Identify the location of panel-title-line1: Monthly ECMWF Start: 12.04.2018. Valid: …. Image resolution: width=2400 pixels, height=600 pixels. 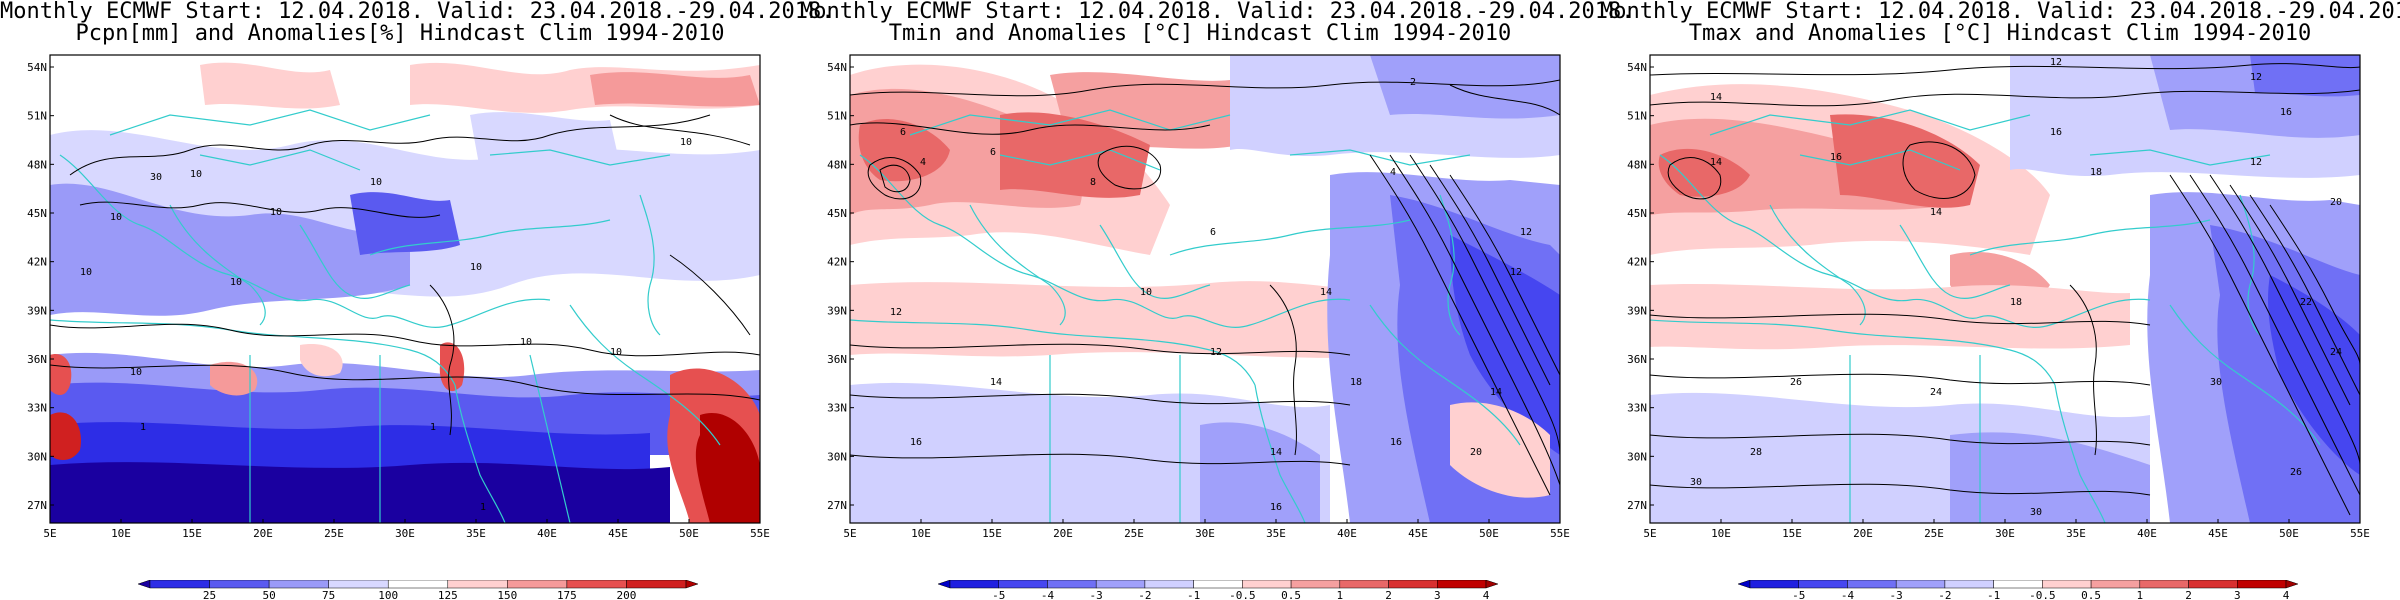
(417, 12).